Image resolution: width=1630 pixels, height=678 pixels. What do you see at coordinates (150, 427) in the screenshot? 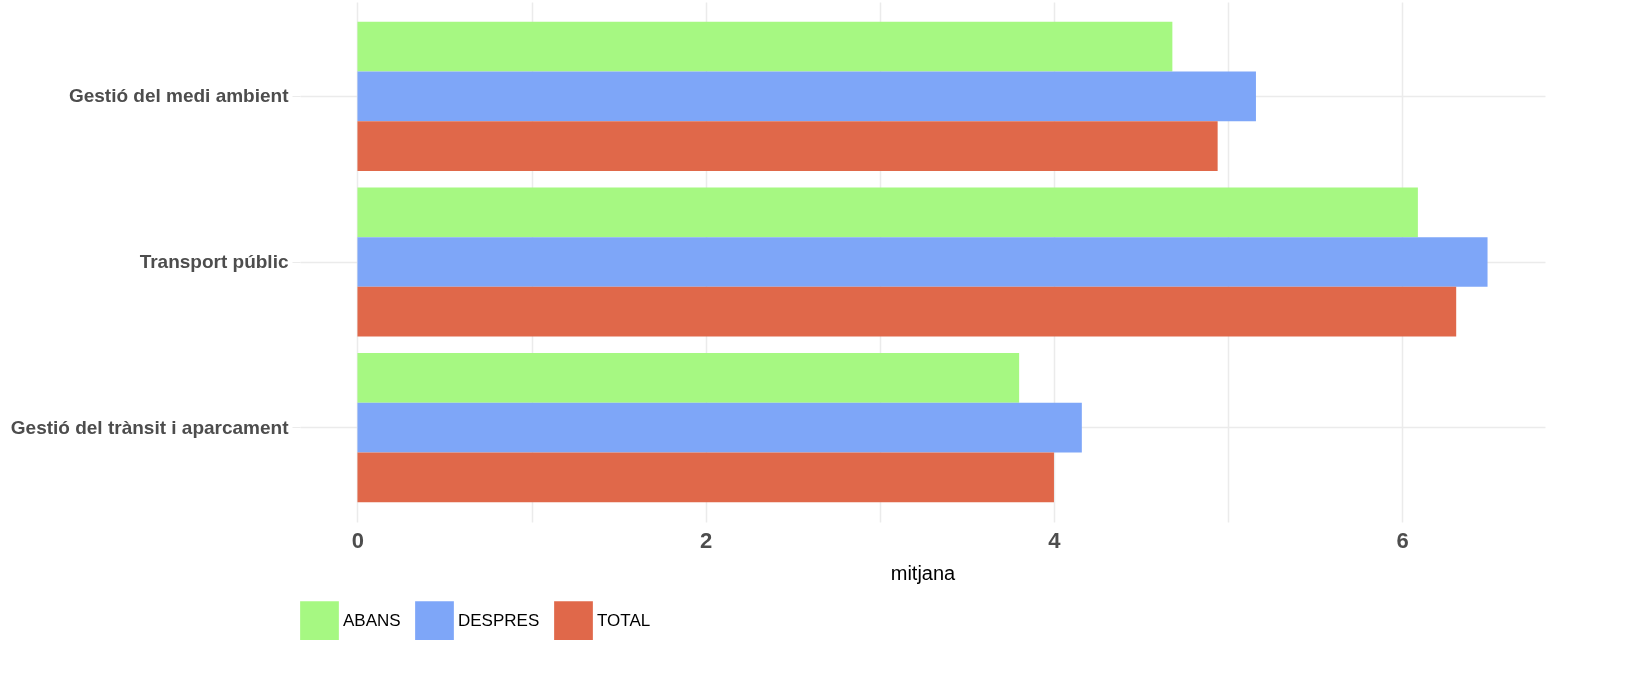
I see `y-tick-label: Gestió del trànsit i aparcament` at bounding box center [150, 427].